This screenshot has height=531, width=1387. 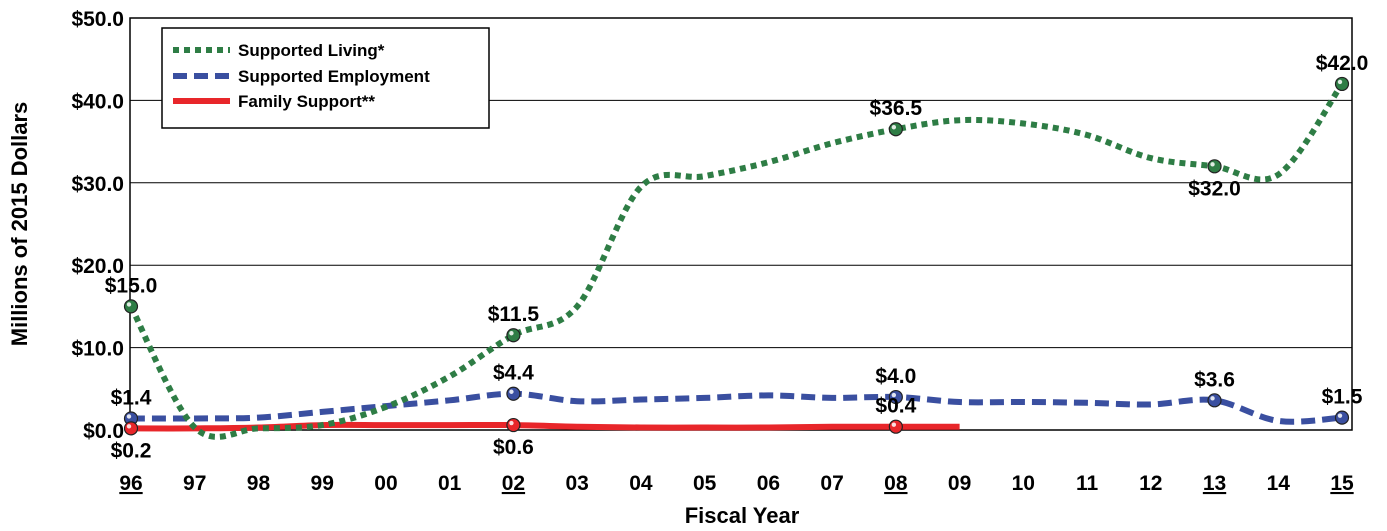 What do you see at coordinates (513, 373) in the screenshot?
I see `data-label-supported-employment: $4.4` at bounding box center [513, 373].